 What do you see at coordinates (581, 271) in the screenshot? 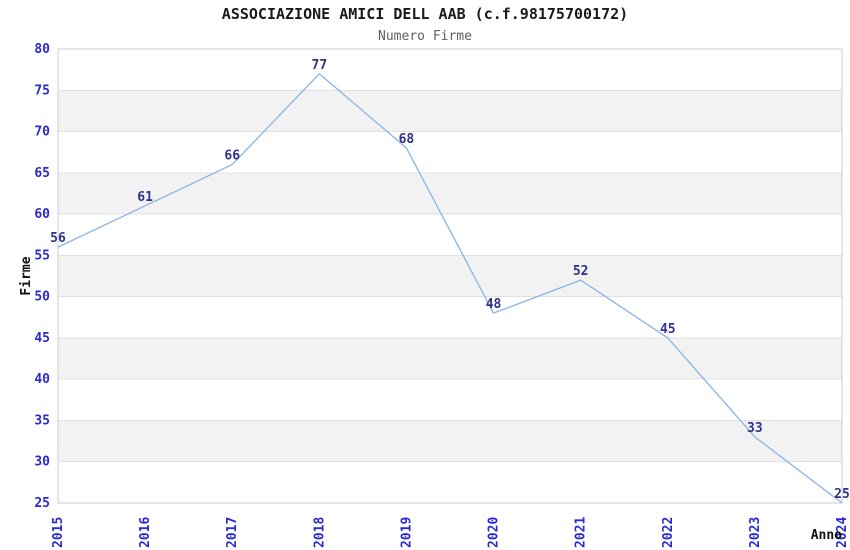
I see `data-label: 52` at bounding box center [581, 271].